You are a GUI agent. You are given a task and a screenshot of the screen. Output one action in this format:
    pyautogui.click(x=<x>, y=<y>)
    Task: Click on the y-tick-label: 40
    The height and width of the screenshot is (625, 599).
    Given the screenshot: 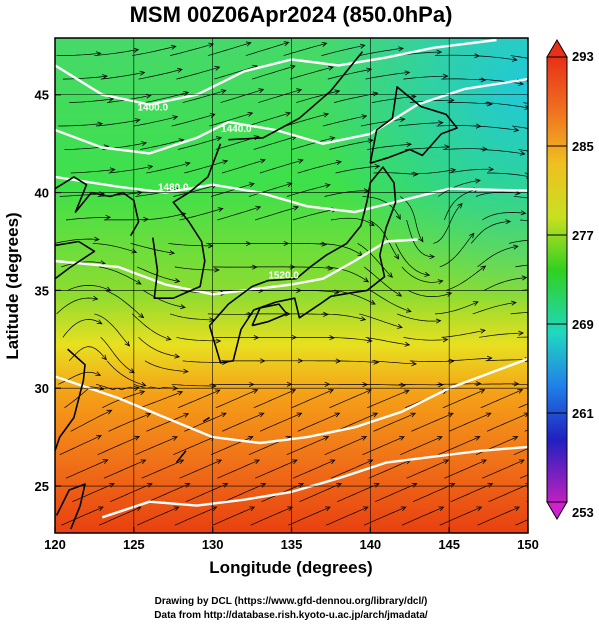 What is the action you would take?
    pyautogui.click(x=42, y=193)
    